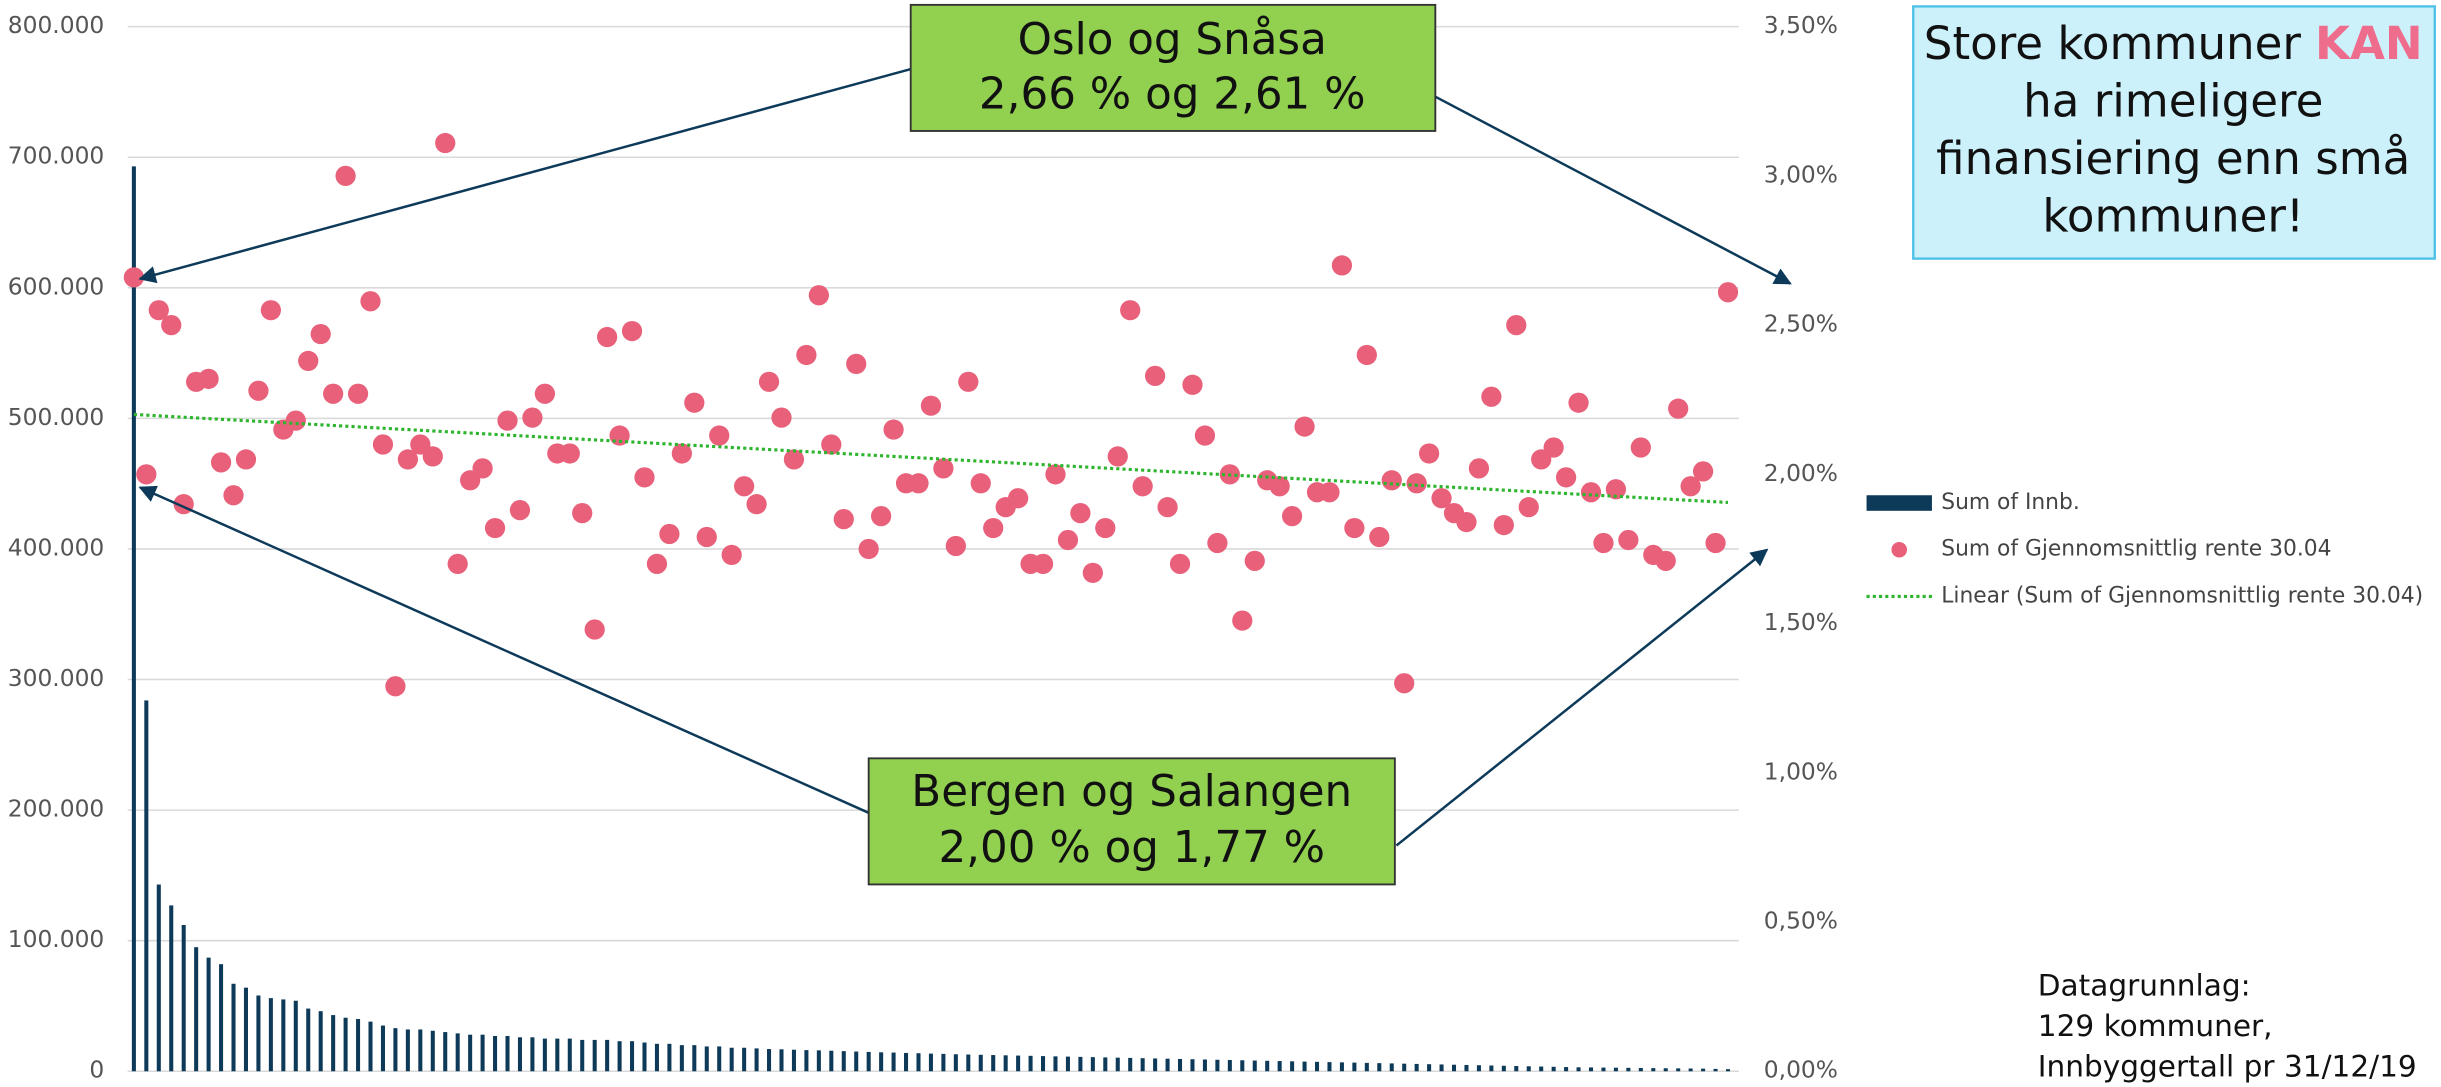  Describe the element at coordinates (56, 678) in the screenshot. I see `y-tick-label: 300.000` at that location.